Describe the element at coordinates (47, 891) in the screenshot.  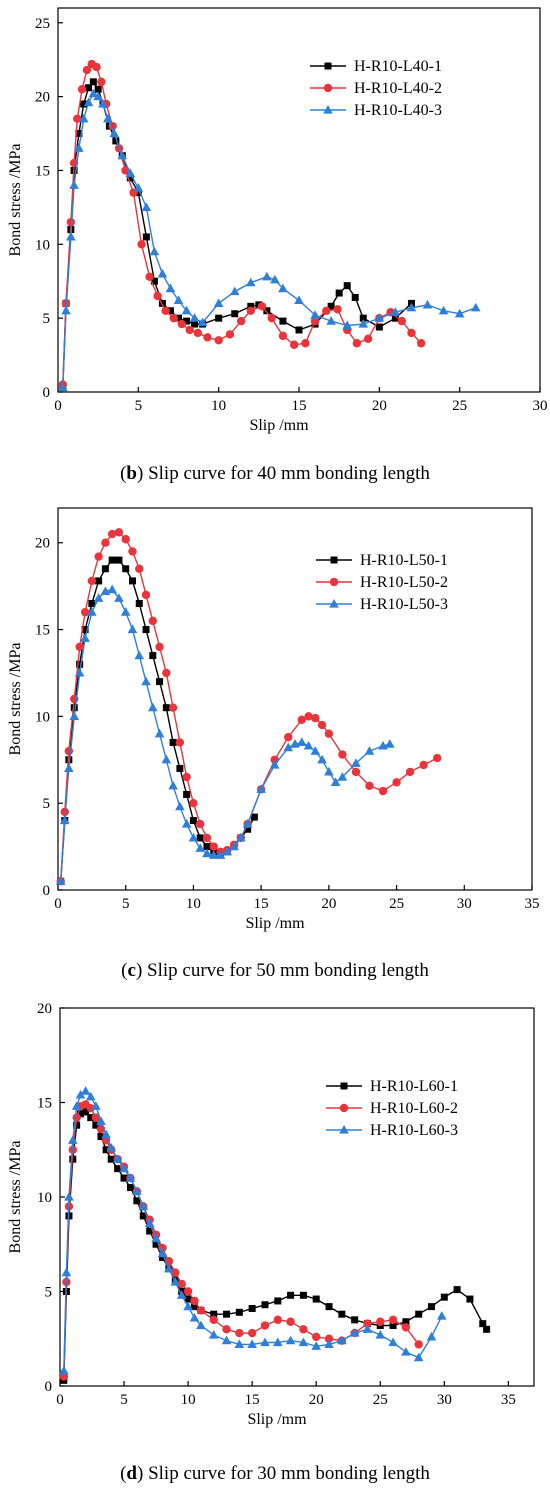
I see `y-tick-label-c: 0` at that location.